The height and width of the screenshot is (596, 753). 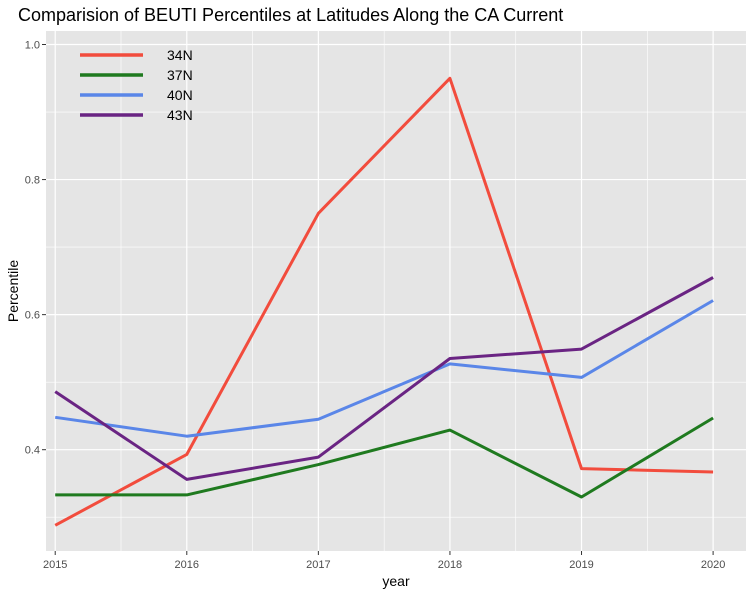 I want to click on x-axis-title: year, so click(x=396, y=581).